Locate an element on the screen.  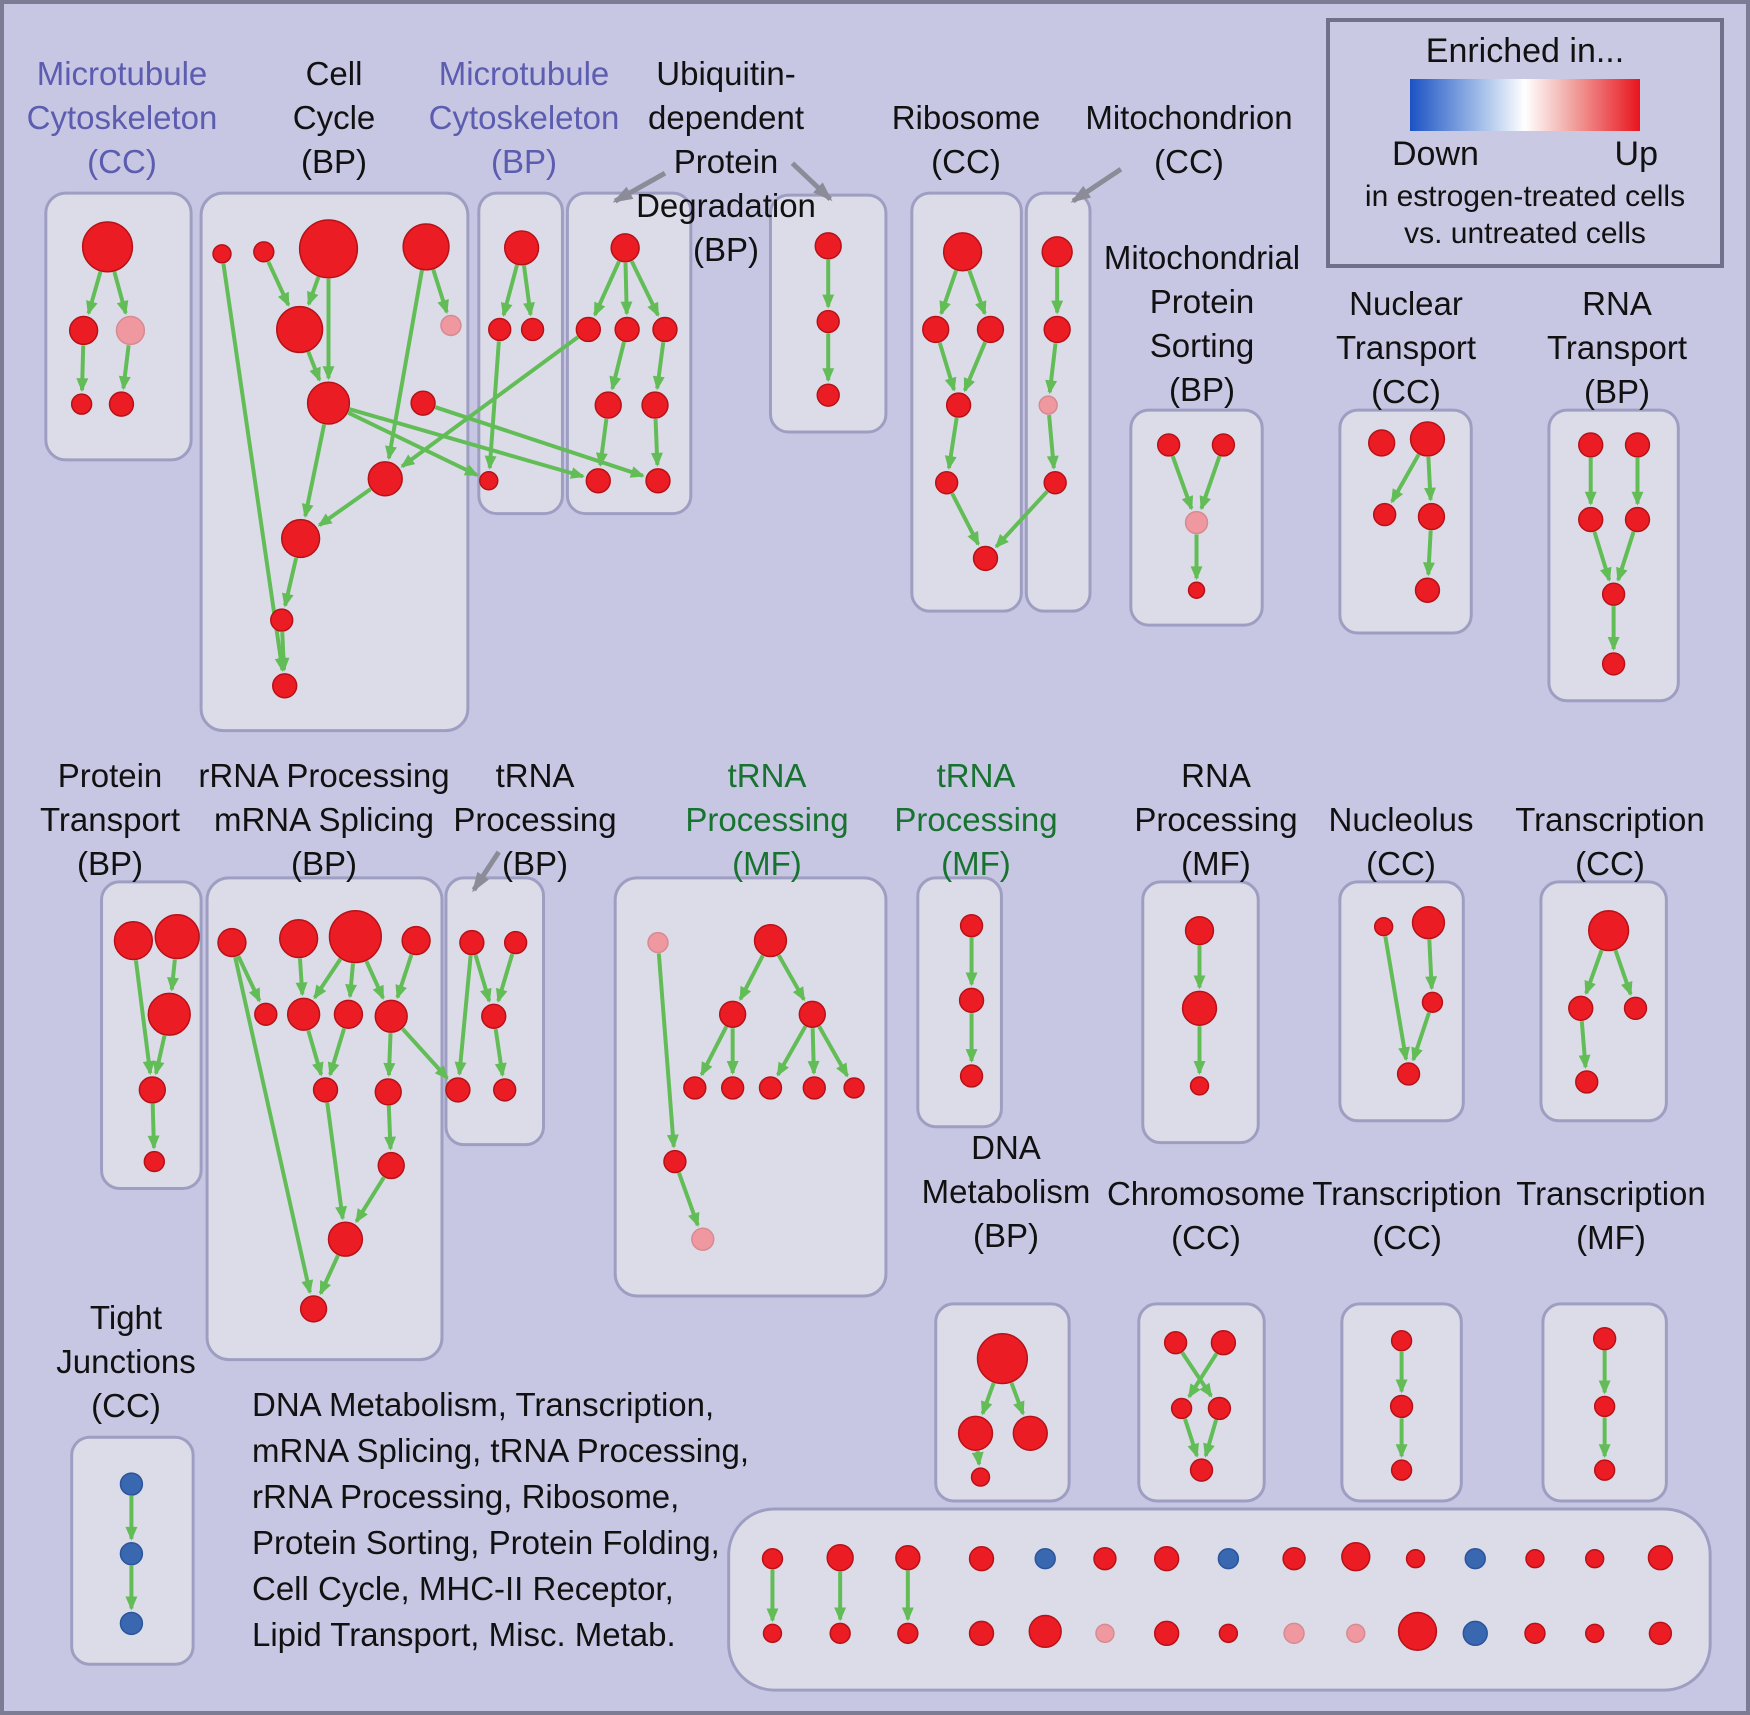
group-box-rna-transport is located at coordinates (1613, 555).